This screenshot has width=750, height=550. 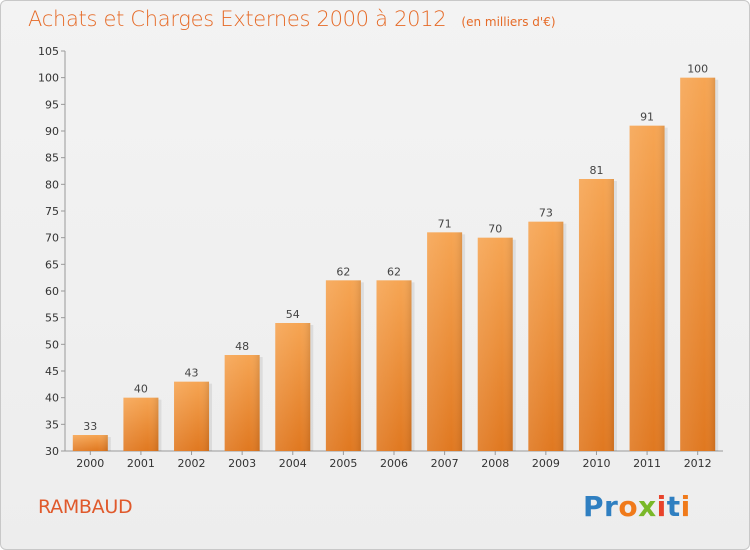 I want to click on x-tick-label: 2007, so click(x=445, y=463).